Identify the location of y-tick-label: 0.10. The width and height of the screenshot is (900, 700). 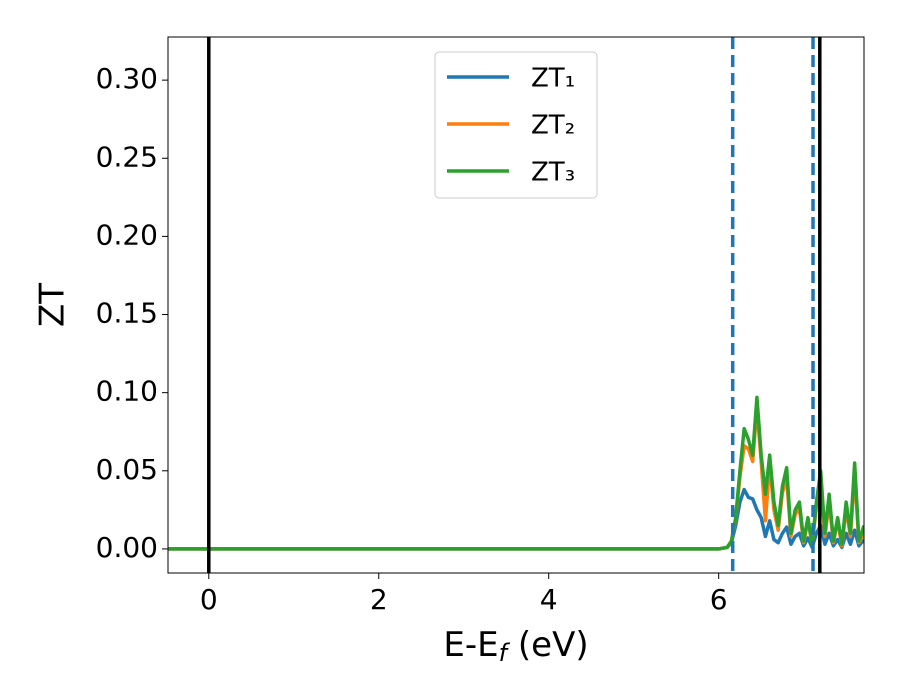
(127, 391).